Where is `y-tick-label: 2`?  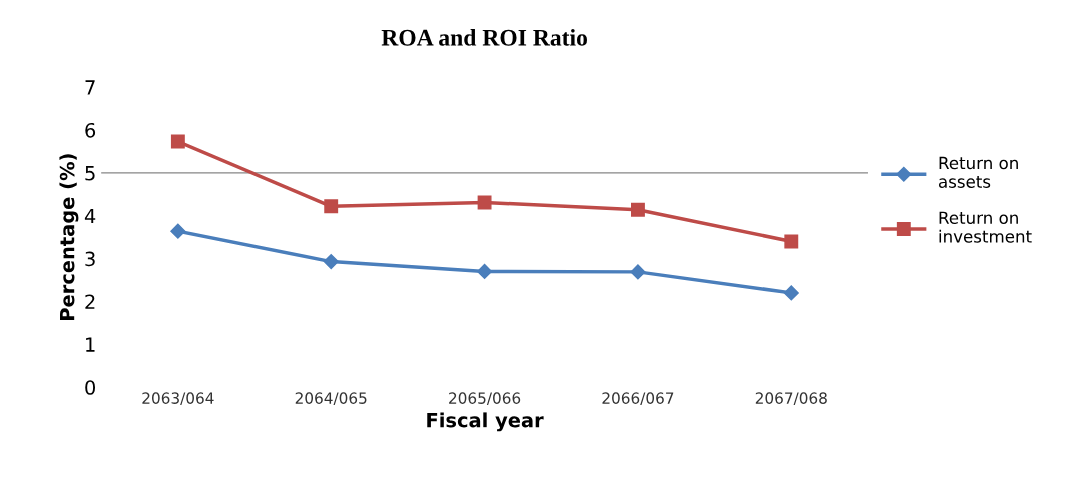 y-tick-label: 2 is located at coordinates (90, 301).